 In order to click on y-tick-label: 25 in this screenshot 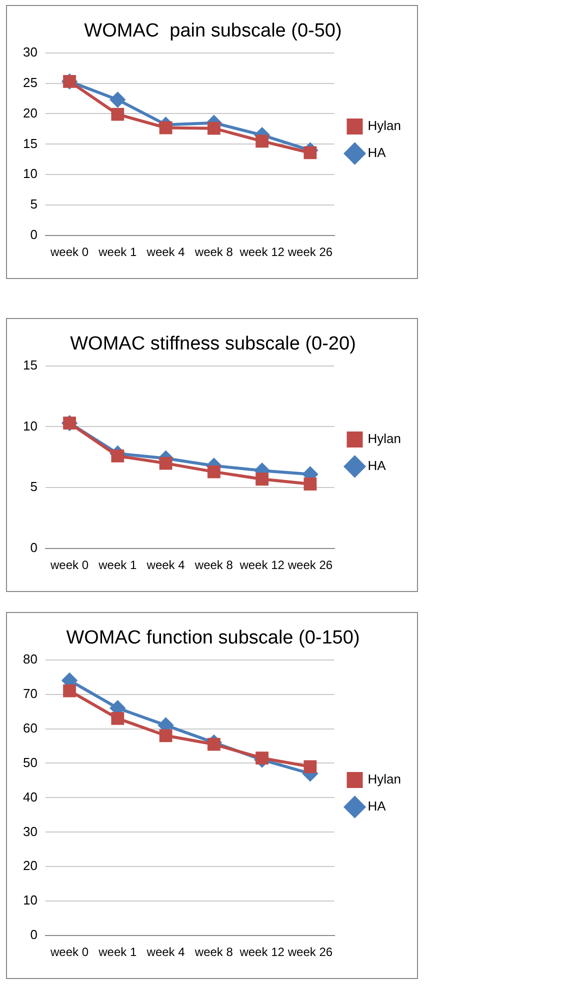, I will do `click(30, 82)`.